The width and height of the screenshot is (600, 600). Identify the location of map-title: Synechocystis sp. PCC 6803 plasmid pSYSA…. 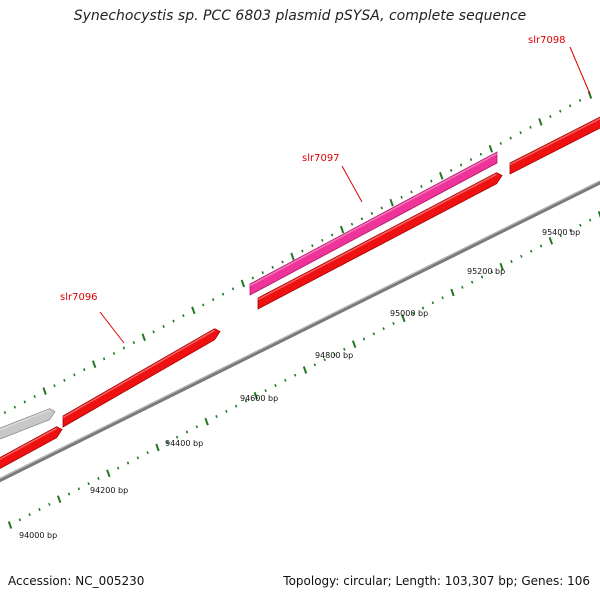
(300, 16).